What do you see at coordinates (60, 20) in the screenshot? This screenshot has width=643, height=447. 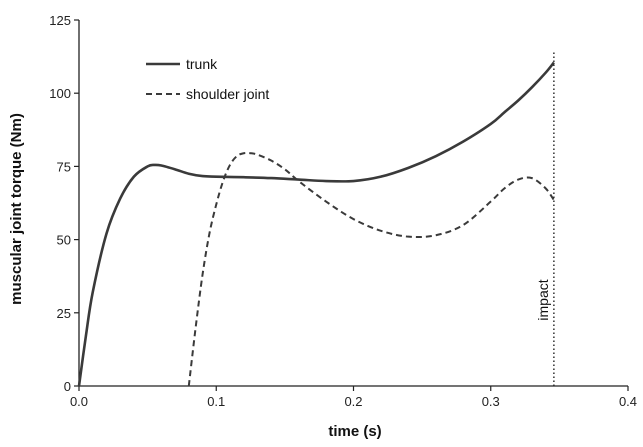 I see `y-tick-label: 125` at bounding box center [60, 20].